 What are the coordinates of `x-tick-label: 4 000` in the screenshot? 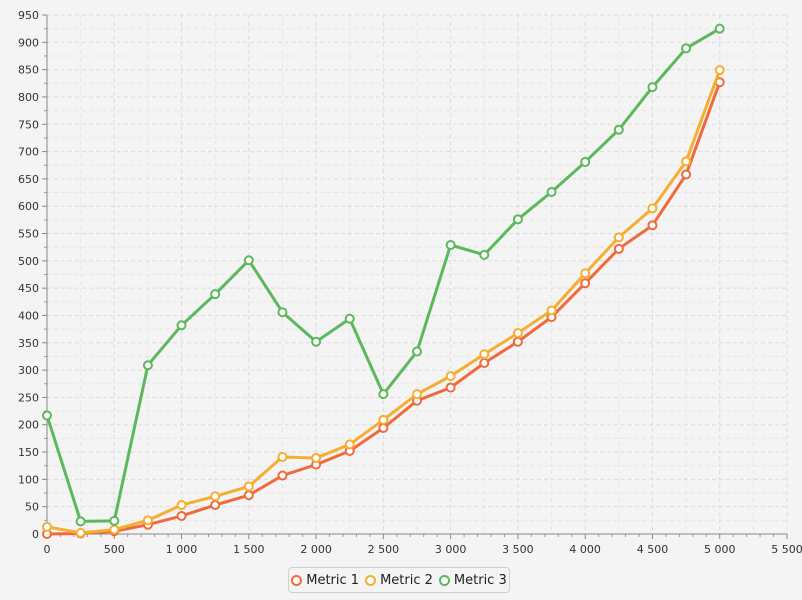 It's located at (585, 549).